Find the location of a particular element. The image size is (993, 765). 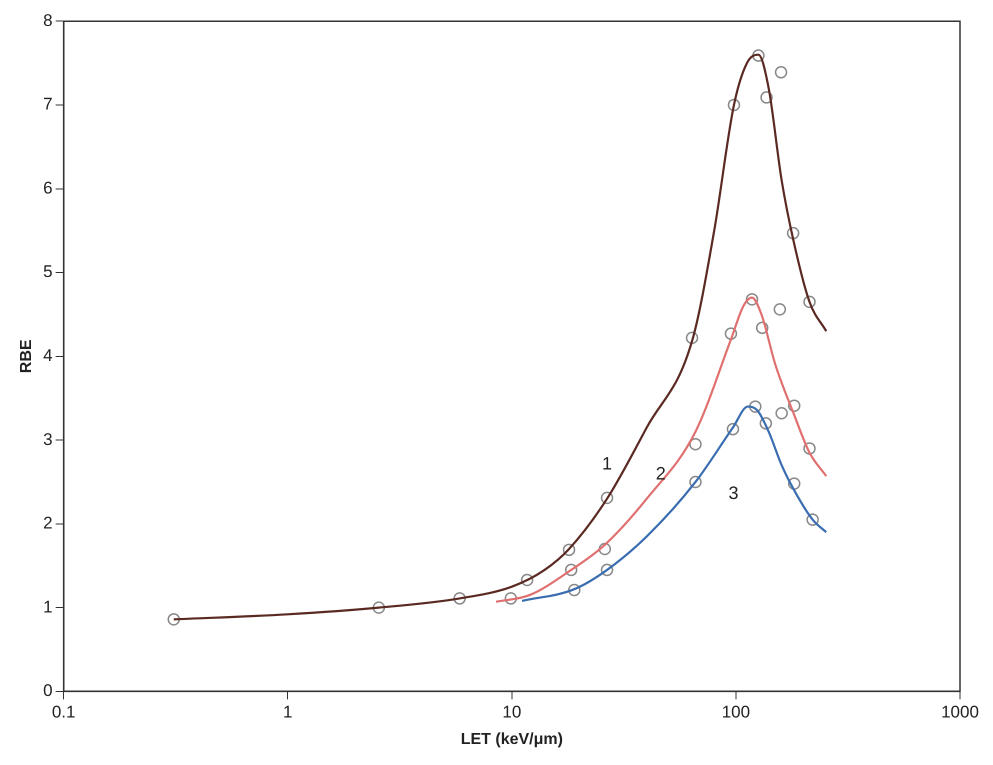

y-tick-label: 1 is located at coordinates (48, 606).